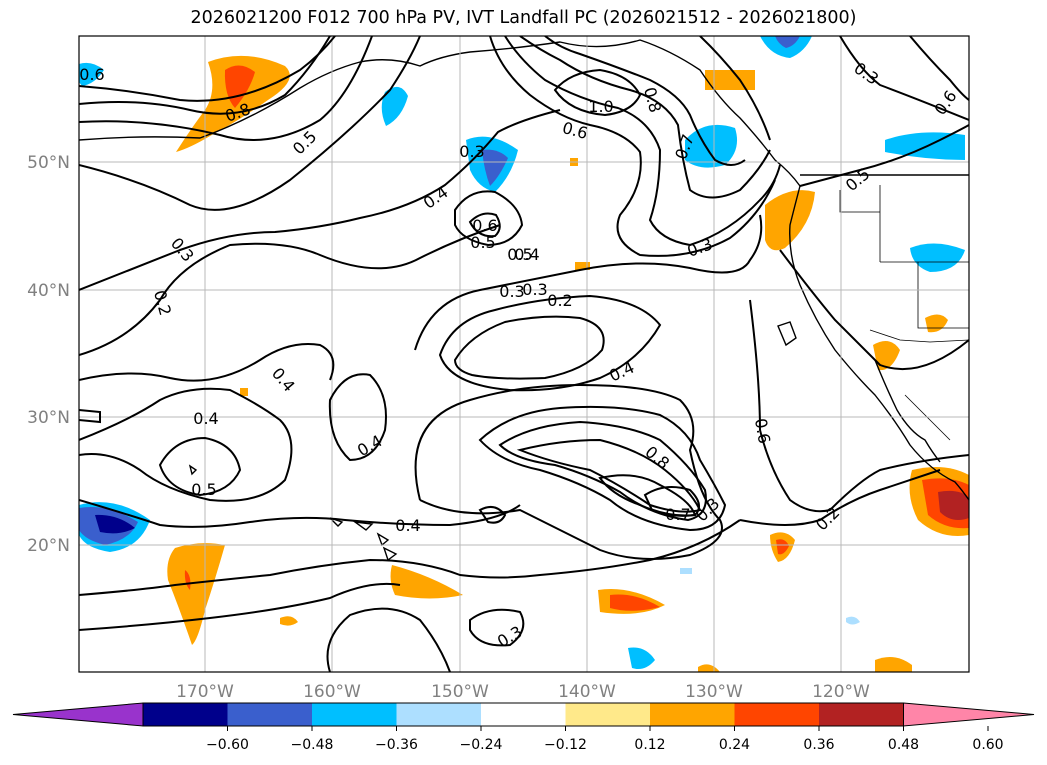 The image size is (1047, 765). Describe the element at coordinates (635, 602) in the screenshot. I see `shade-mid-red` at that location.